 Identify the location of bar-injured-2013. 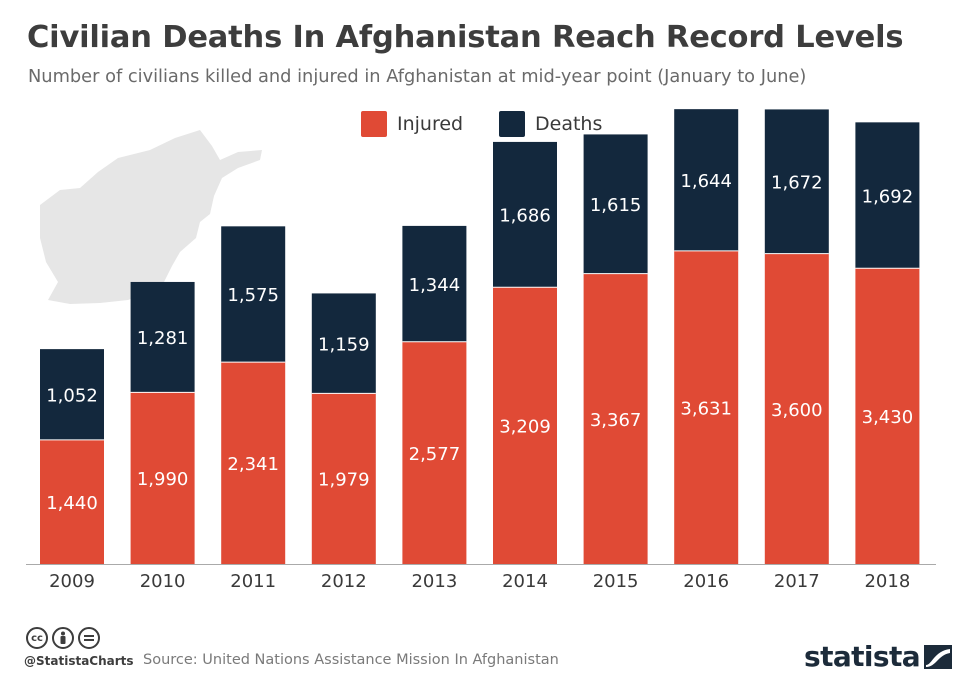
(434, 452).